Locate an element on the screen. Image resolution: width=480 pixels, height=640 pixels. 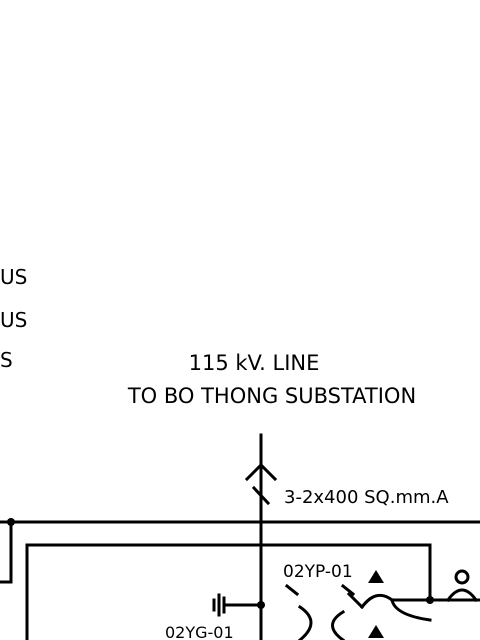
line-title: 115 kV. LINE is located at coordinates (254, 363).